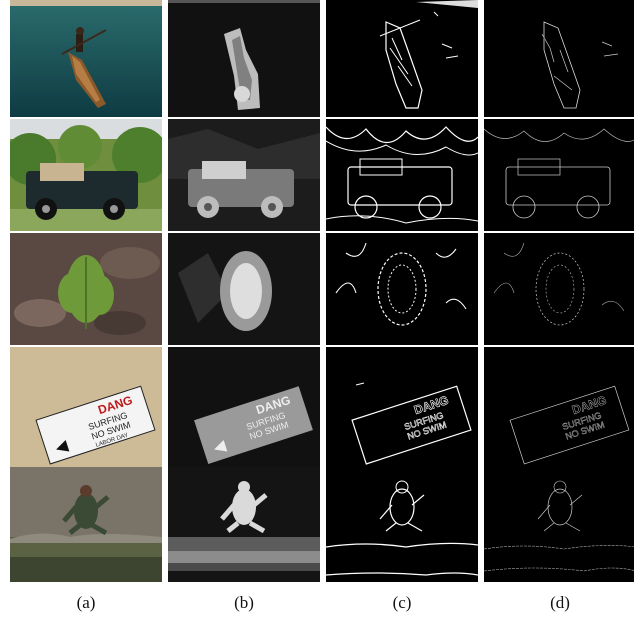 The height and width of the screenshot is (617, 634). I want to click on thin-edges-plant, so click(559, 289).